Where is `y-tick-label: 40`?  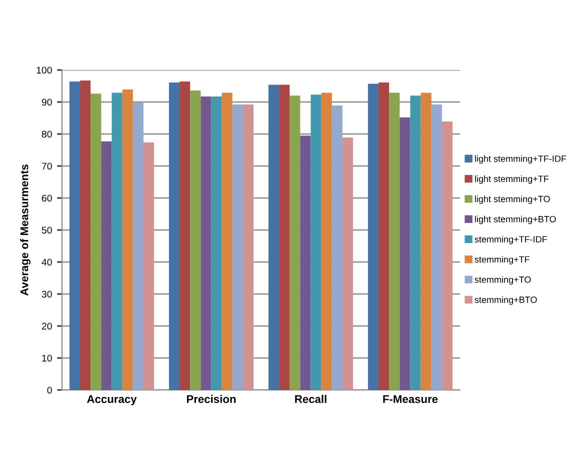 y-tick-label: 40 is located at coordinates (47, 262).